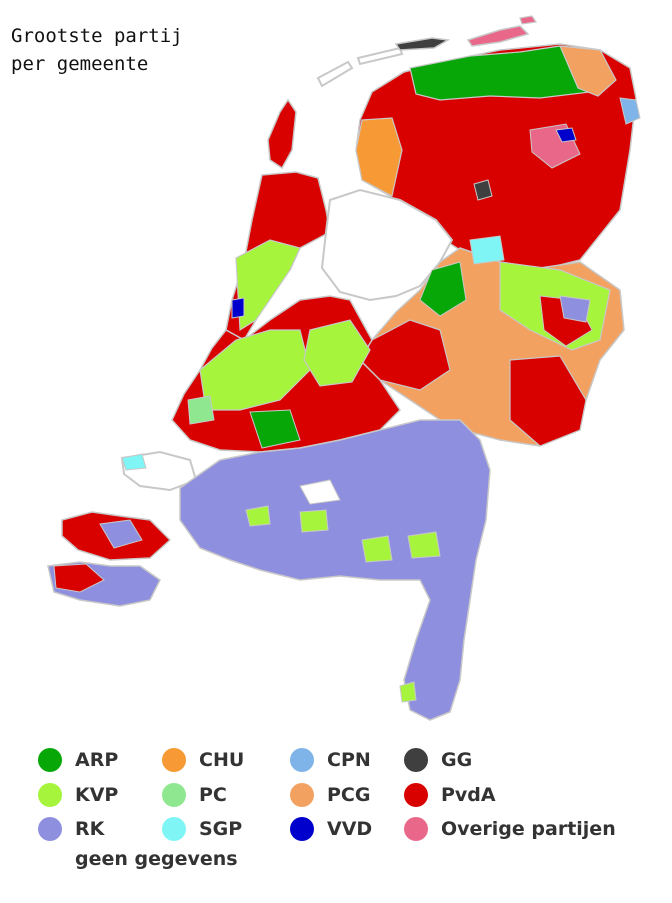 Image resolution: width=672 pixels, height=903 pixels. Describe the element at coordinates (588, 71) in the screenshot. I see `groningen-pcg-area` at that location.